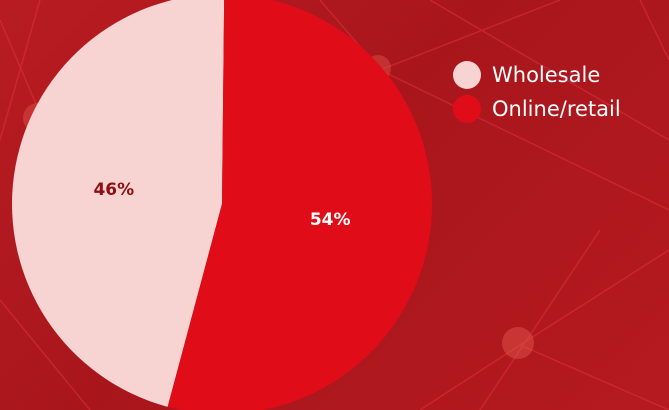 The height and width of the screenshot is (410, 669). I want to click on legend-item-wholesale: Wholesale, so click(537, 75).